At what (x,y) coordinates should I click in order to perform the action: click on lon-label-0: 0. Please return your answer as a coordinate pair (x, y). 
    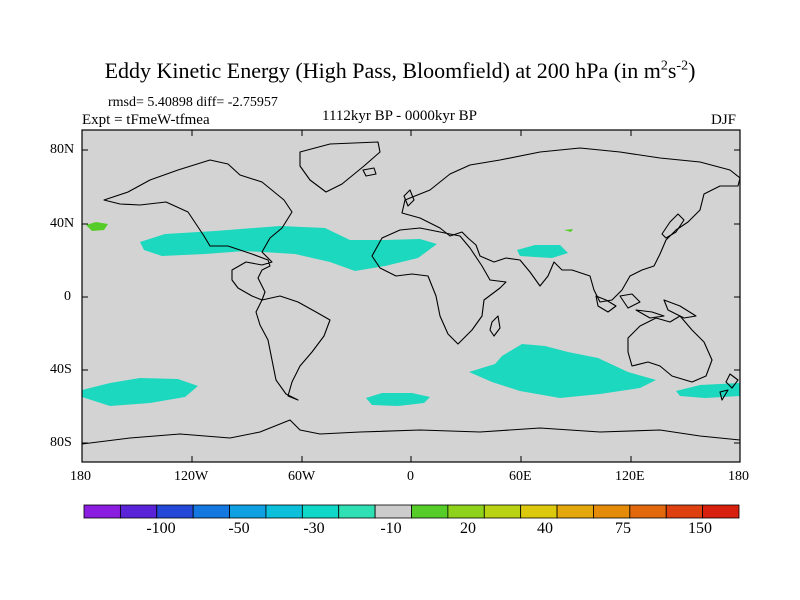
    Looking at the image, I should click on (410, 476).